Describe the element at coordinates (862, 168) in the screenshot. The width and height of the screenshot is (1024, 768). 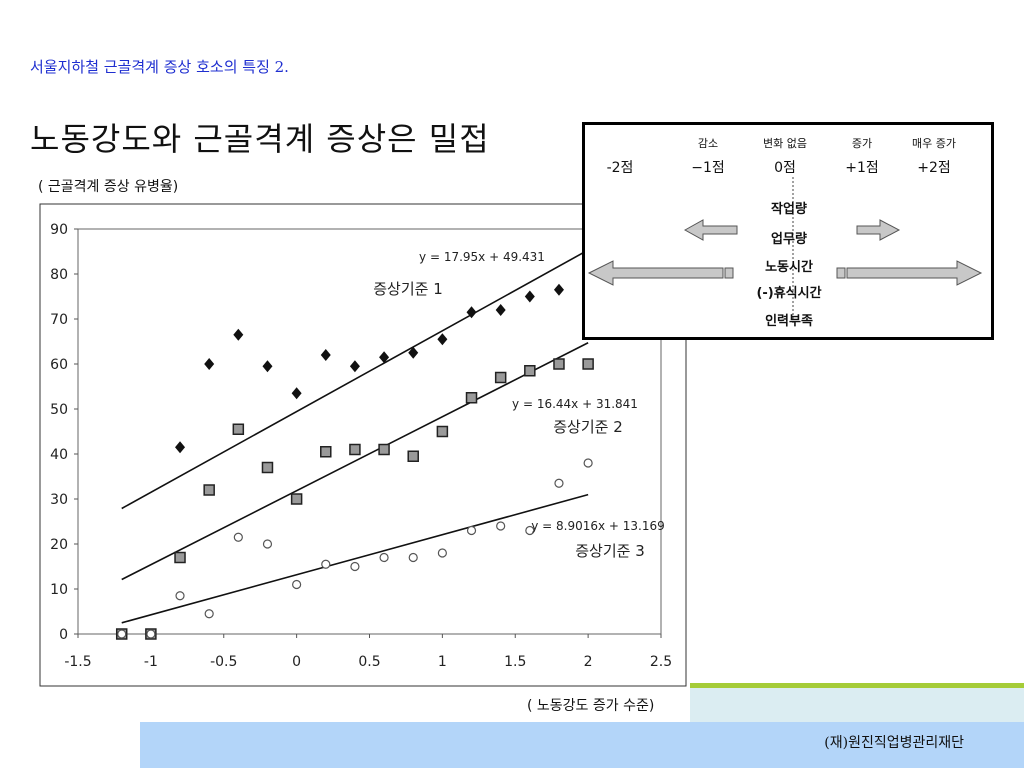
I see `scale-point-plus1: +1점` at that location.